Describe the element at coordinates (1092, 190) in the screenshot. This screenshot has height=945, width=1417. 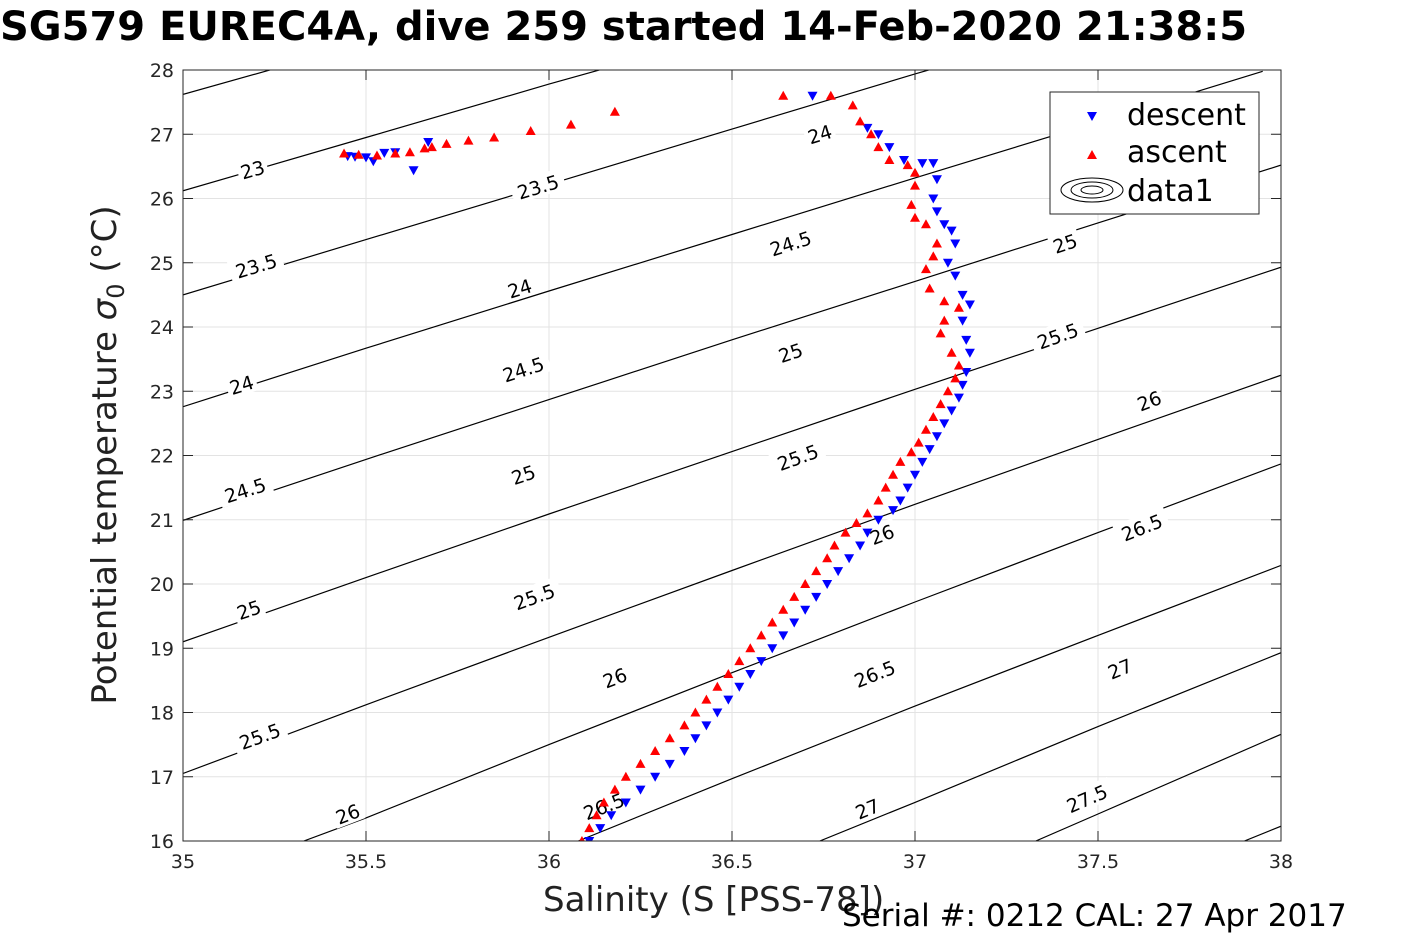
I see `contour-legend-icon` at that location.